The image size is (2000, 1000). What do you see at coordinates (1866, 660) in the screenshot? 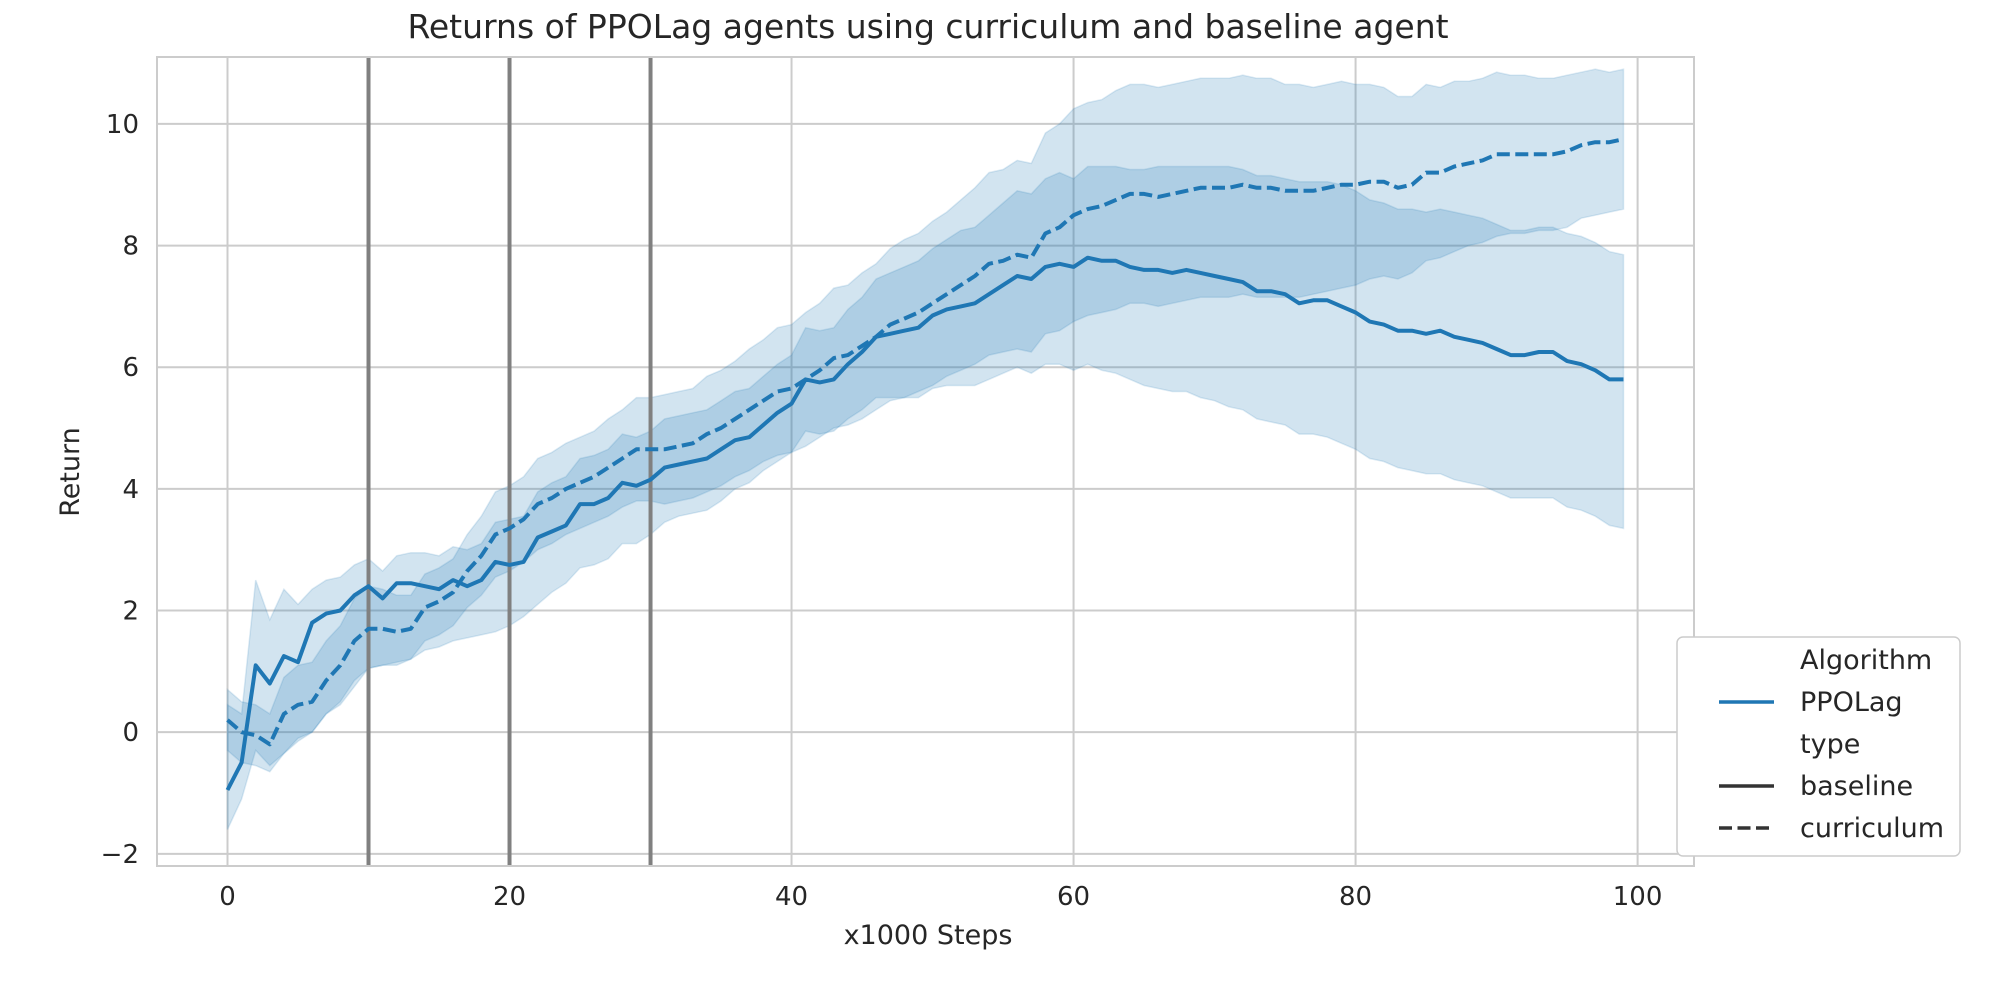
I see `legend-header-algorithm: Algorithm` at bounding box center [1866, 660].